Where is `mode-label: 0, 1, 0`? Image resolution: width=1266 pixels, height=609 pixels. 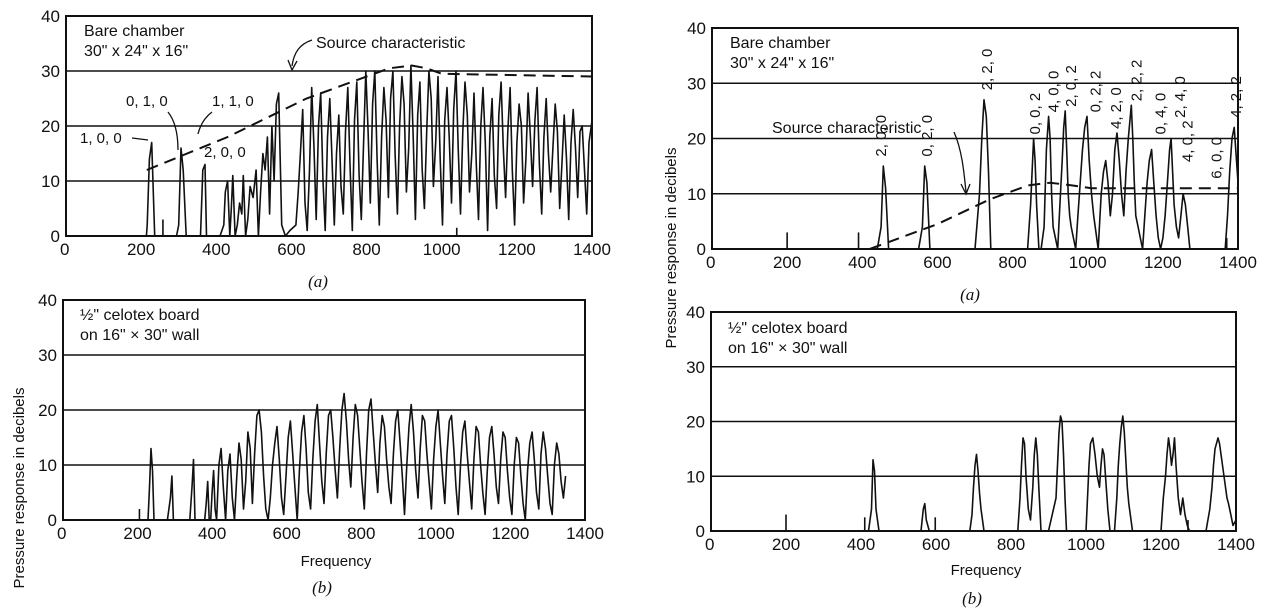 mode-label: 0, 1, 0 is located at coordinates (147, 101).